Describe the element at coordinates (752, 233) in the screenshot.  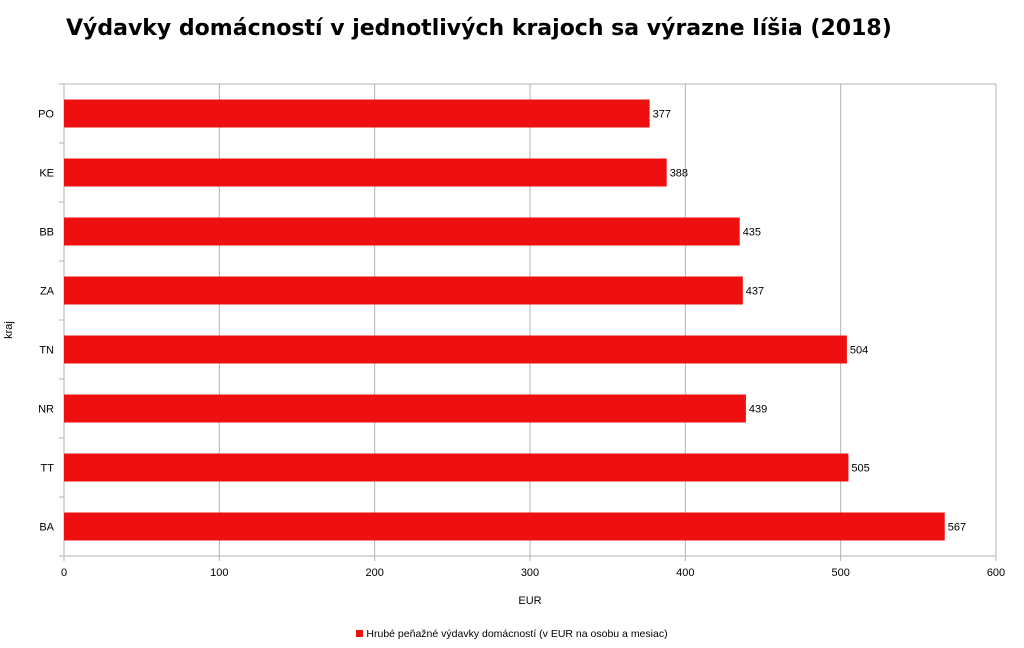
I see `data-label: 435` at that location.